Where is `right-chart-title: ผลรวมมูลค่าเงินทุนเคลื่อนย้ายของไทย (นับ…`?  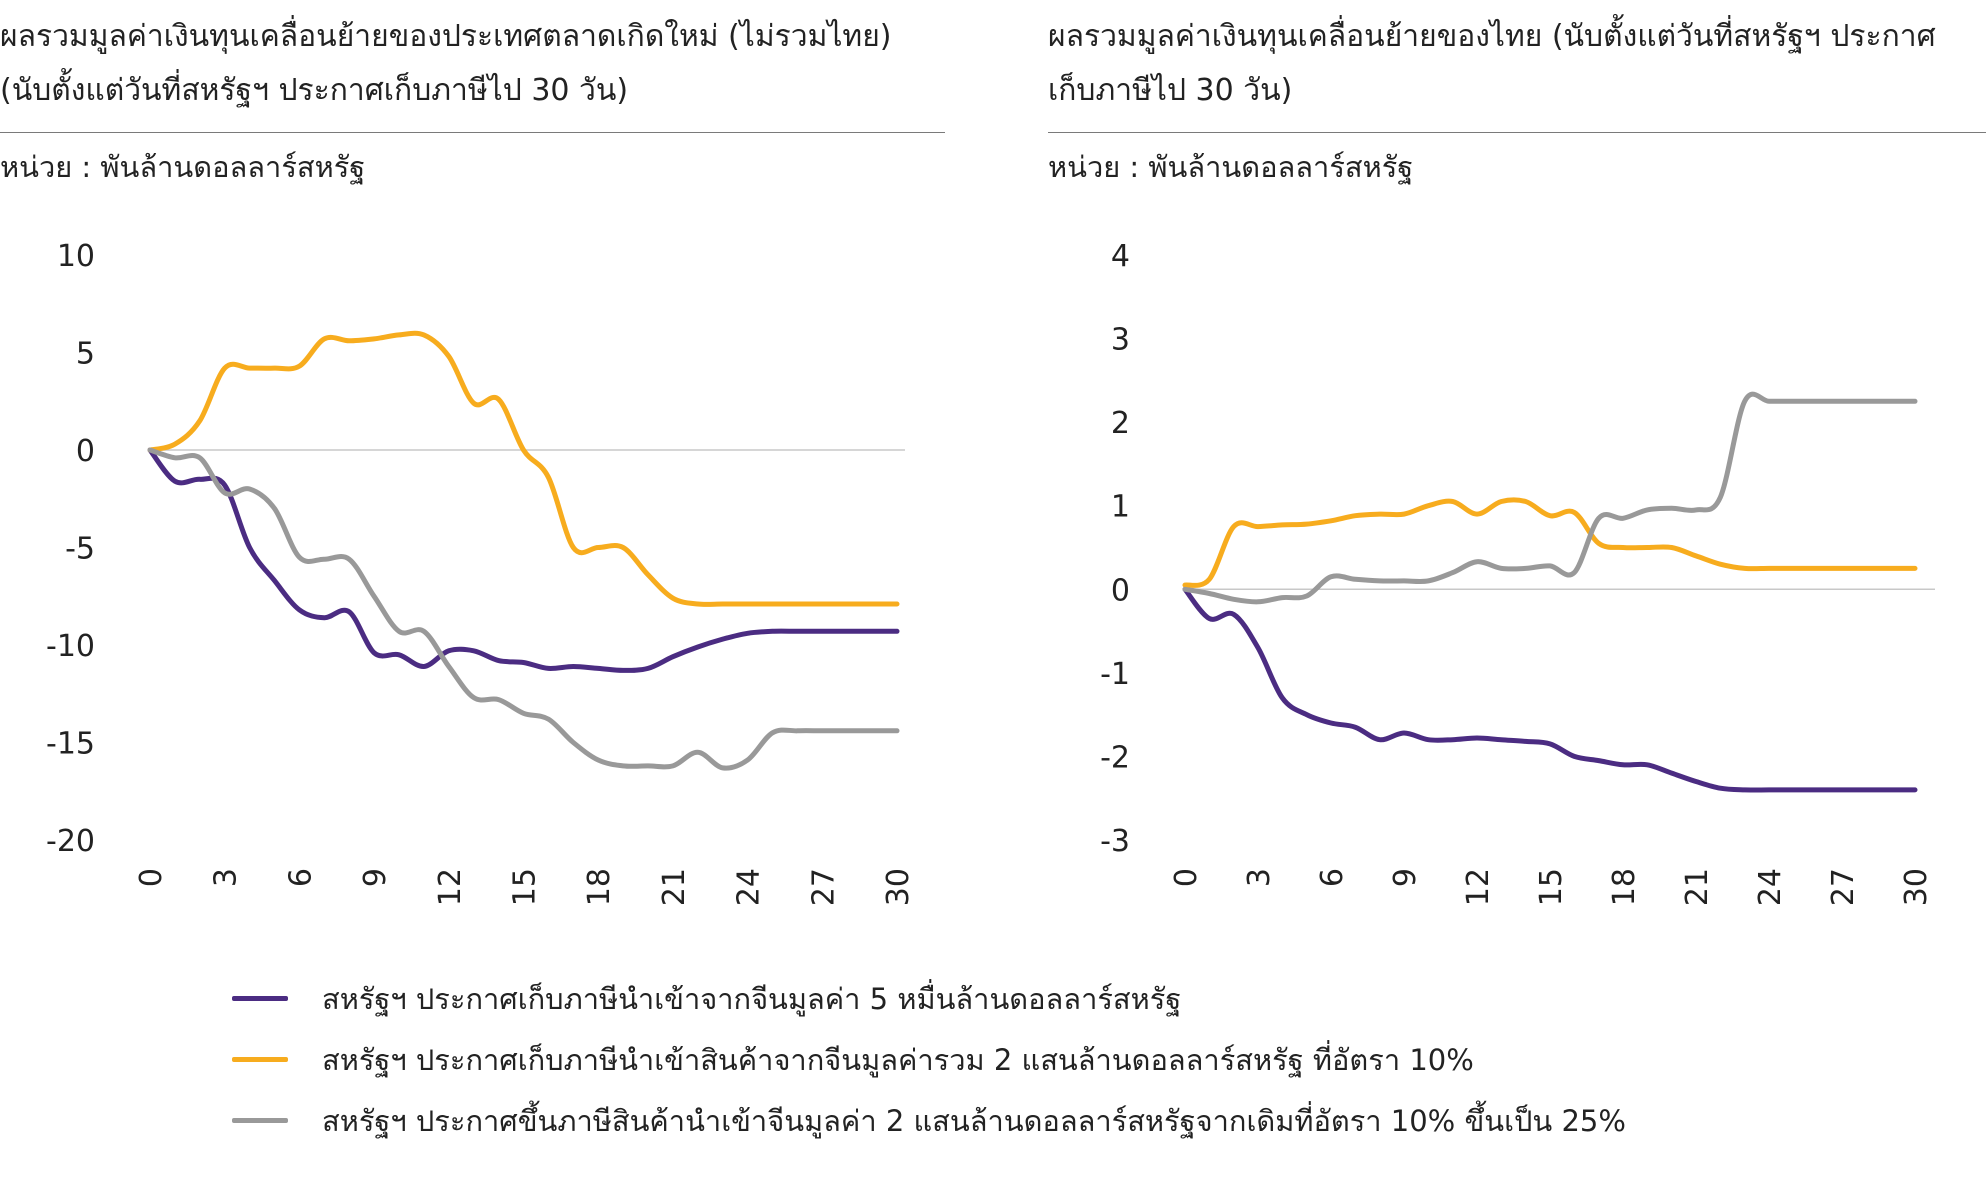
right-chart-title: ผลรวมมูลค่าเงินทุนเคลื่อนย้ายของไทย (นับ… is located at coordinates (1517, 59).